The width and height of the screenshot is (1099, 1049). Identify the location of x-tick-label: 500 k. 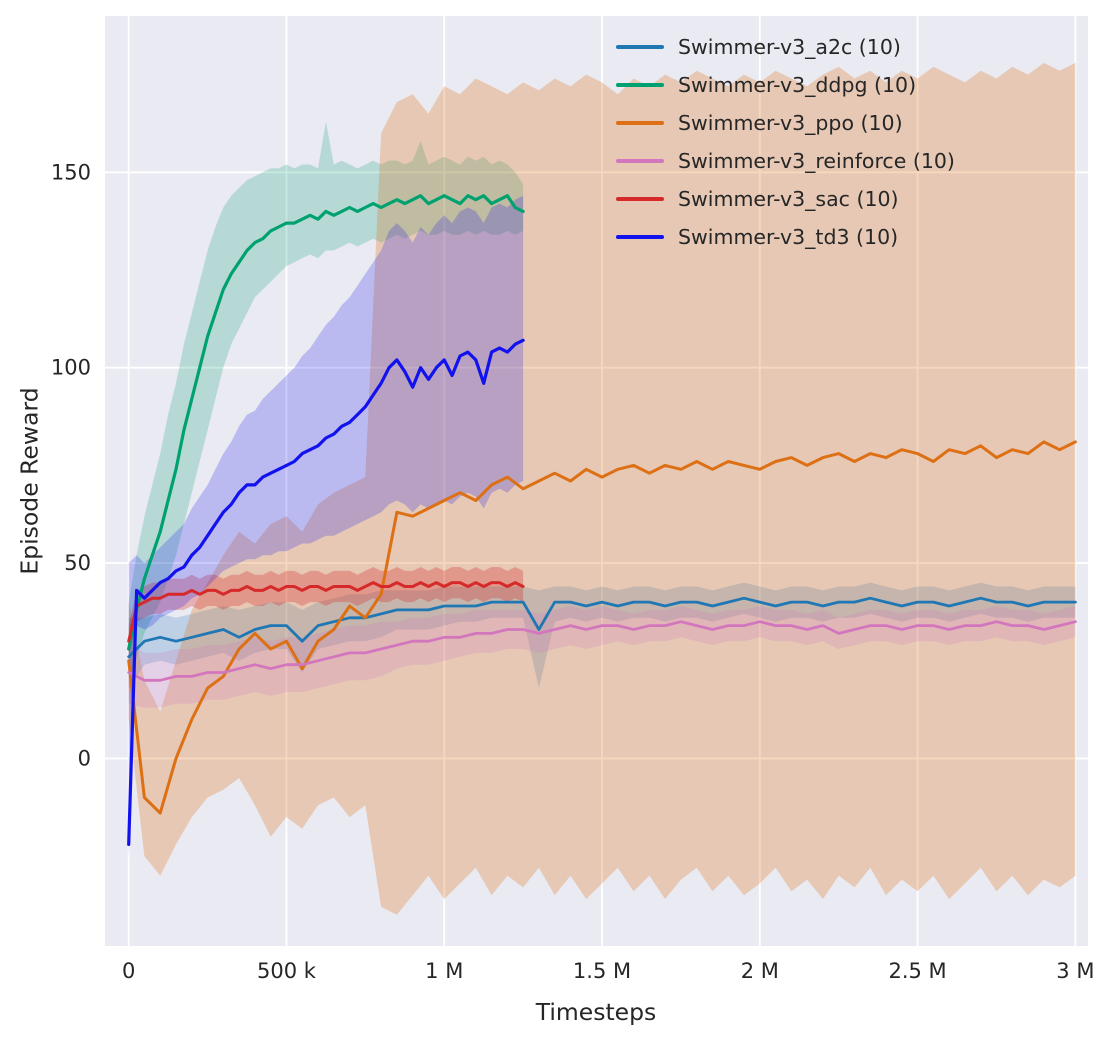
(287, 971).